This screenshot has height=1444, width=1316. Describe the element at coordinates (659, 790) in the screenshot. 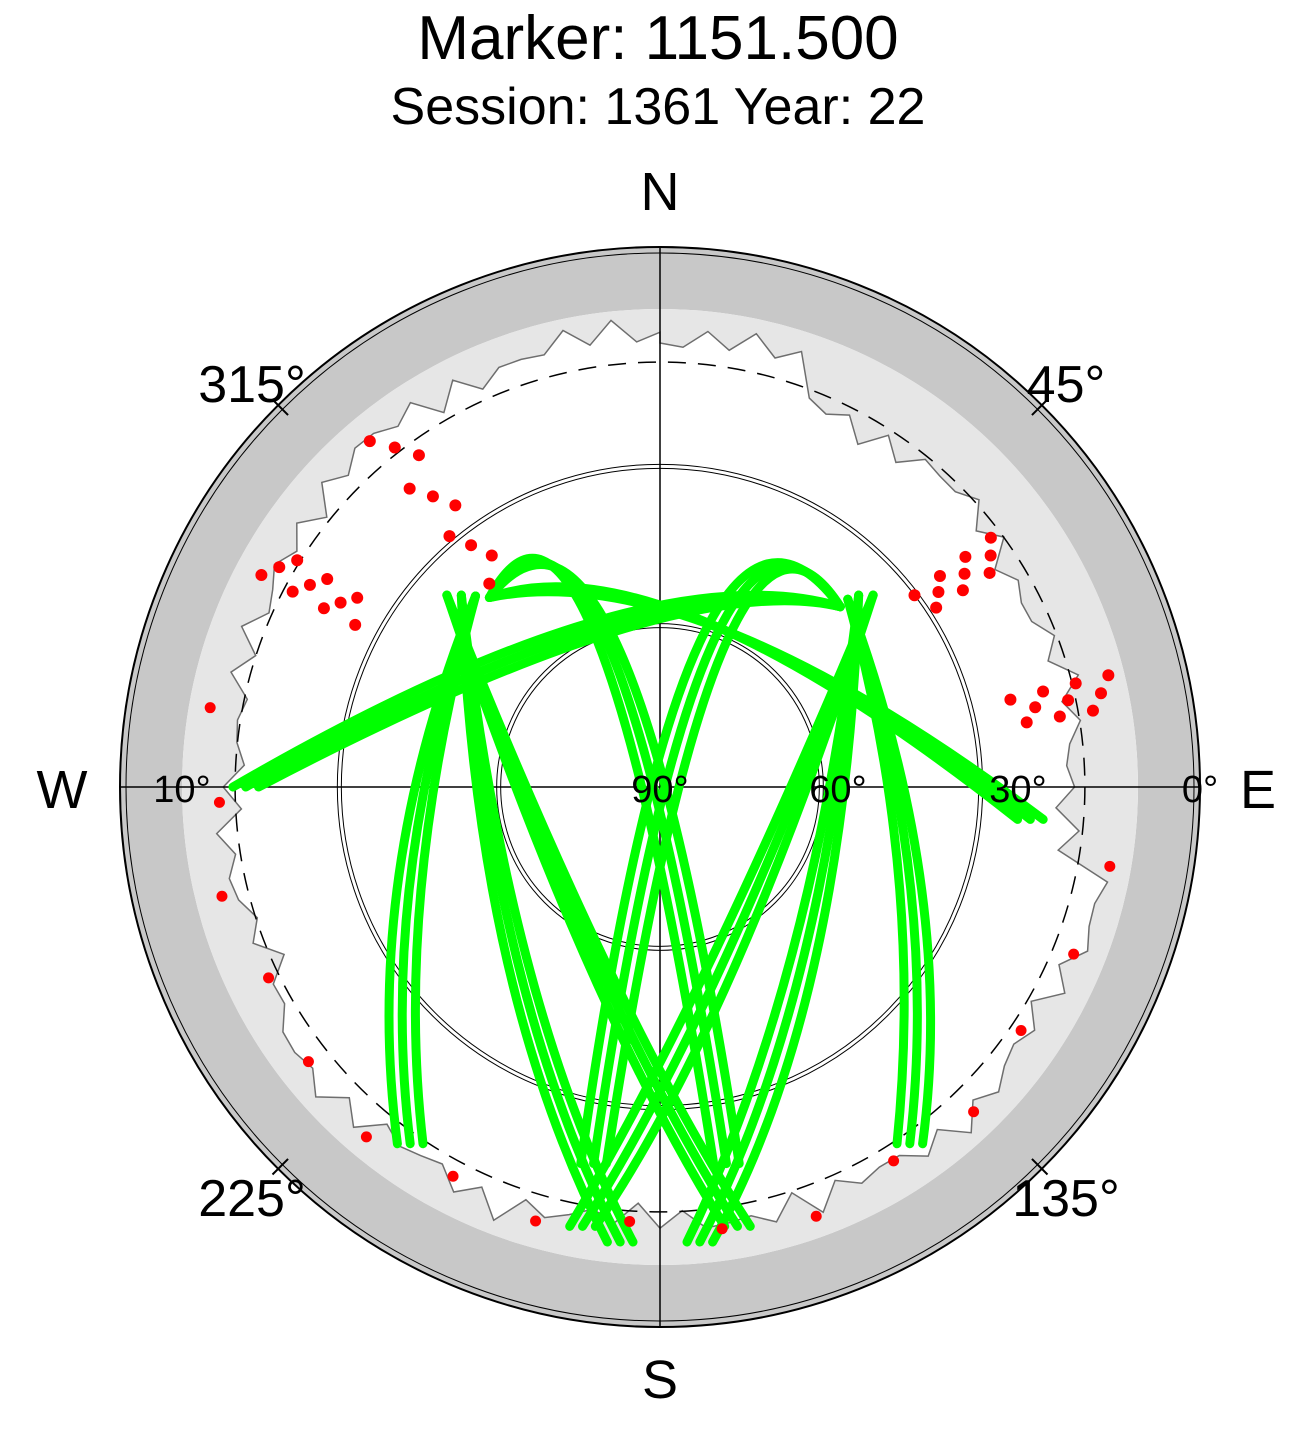

I see `elevation-label-90: 90°` at that location.